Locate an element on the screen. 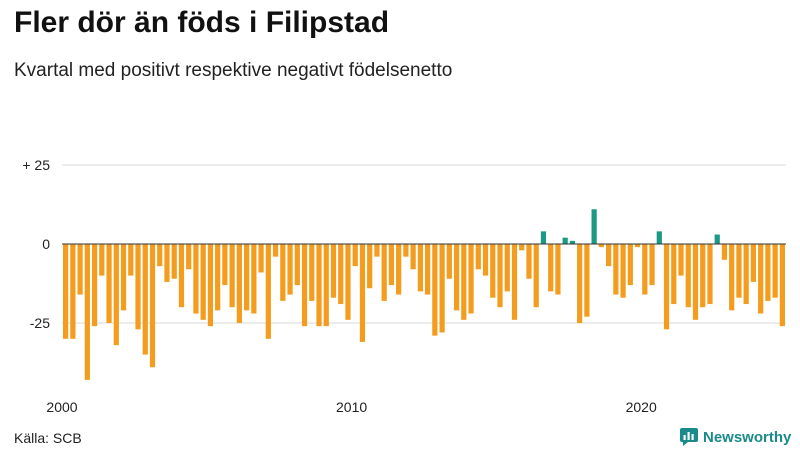 The width and height of the screenshot is (800, 450). x-tick-label: 2010 is located at coordinates (351, 407).